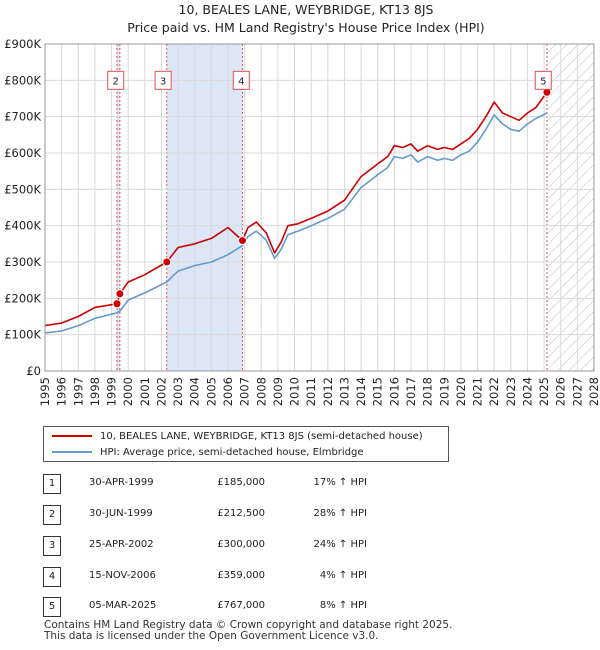  I want to click on x-tick-label: 2000, so click(128, 391).